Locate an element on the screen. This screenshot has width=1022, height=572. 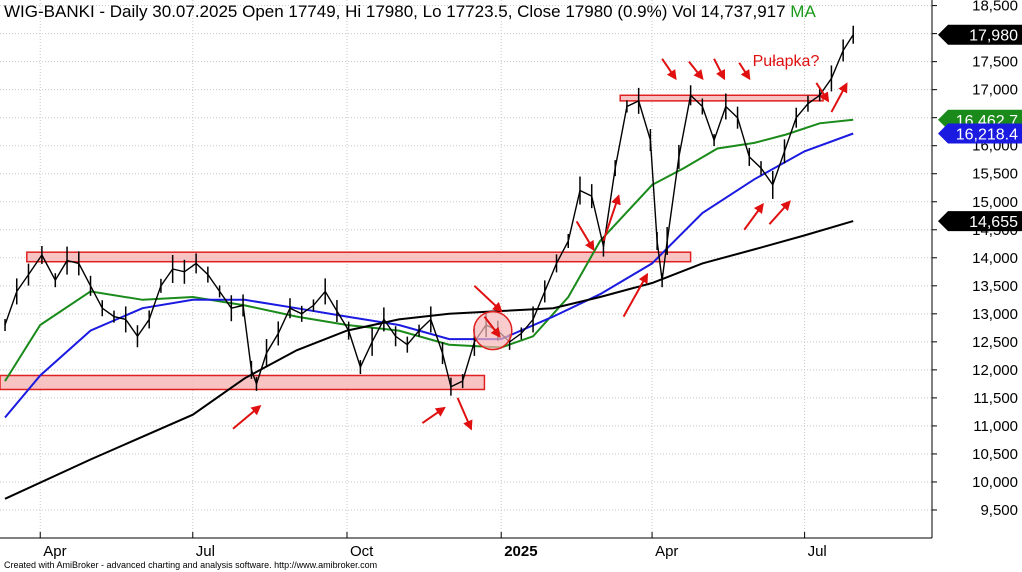
y-tick-label: 10,000 is located at coordinates (995, 482).